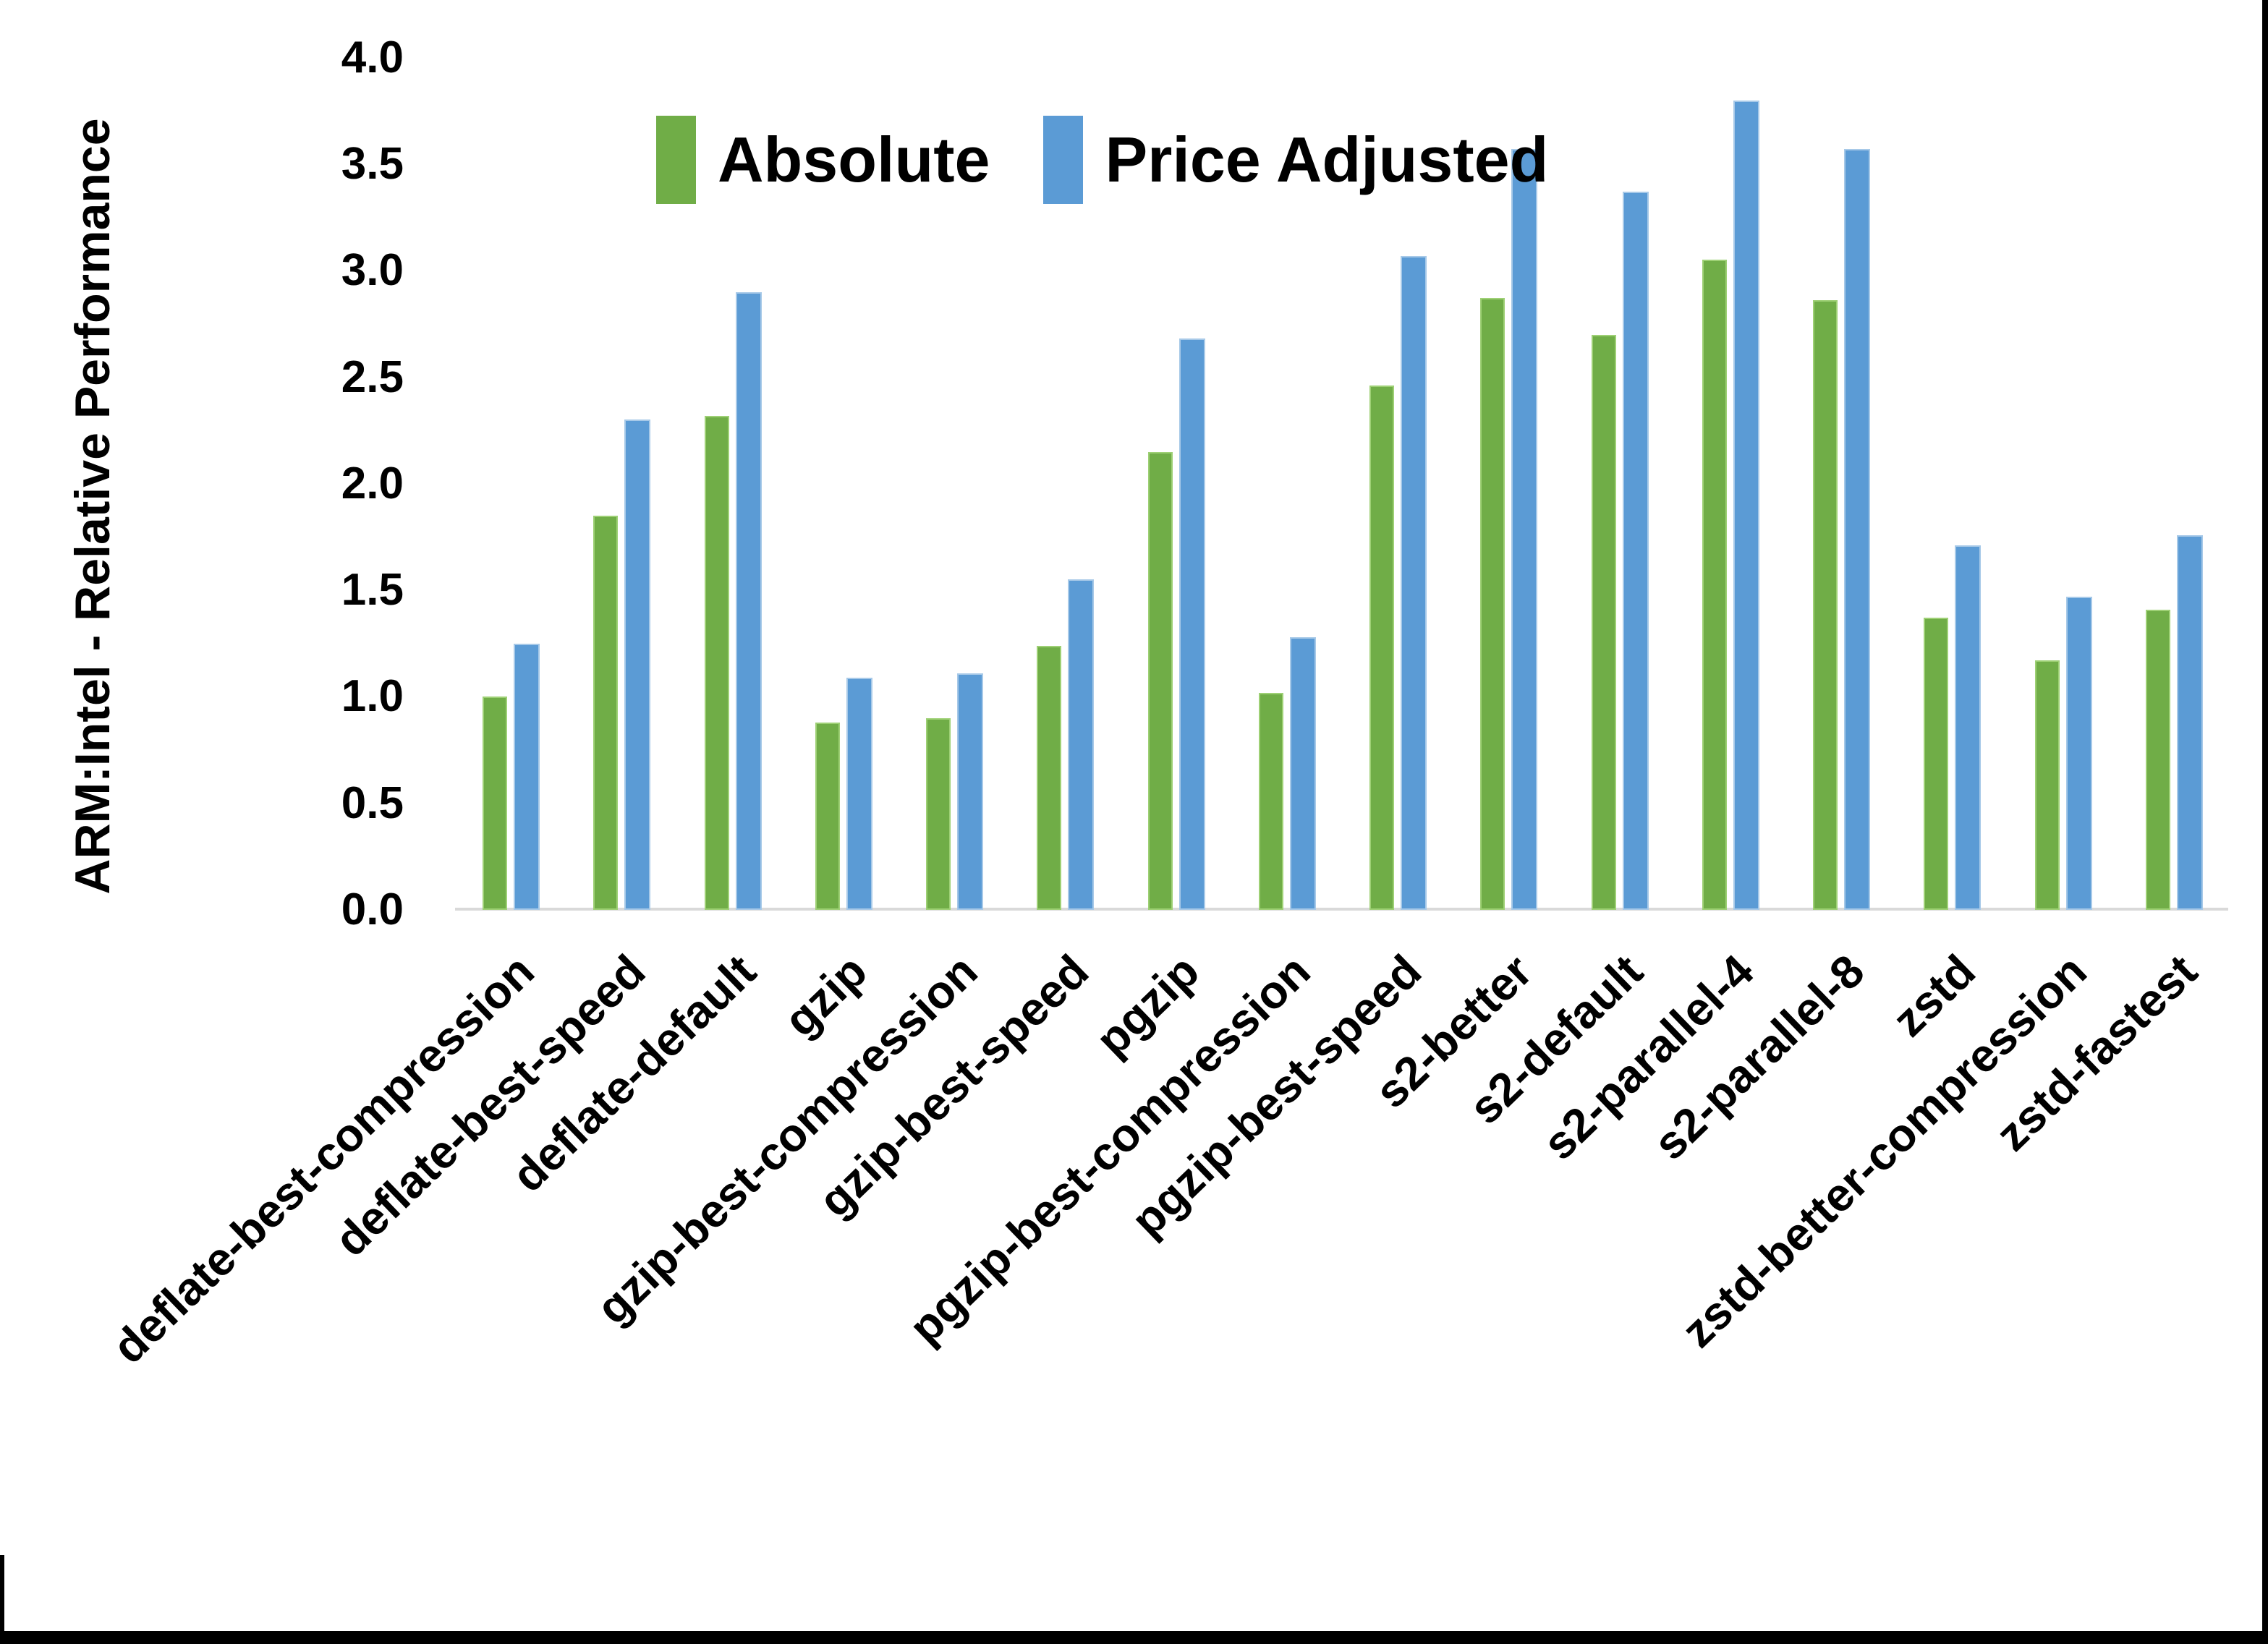  What do you see at coordinates (1524, 529) in the screenshot?
I see `bar-price-adjusted-s2-better` at bounding box center [1524, 529].